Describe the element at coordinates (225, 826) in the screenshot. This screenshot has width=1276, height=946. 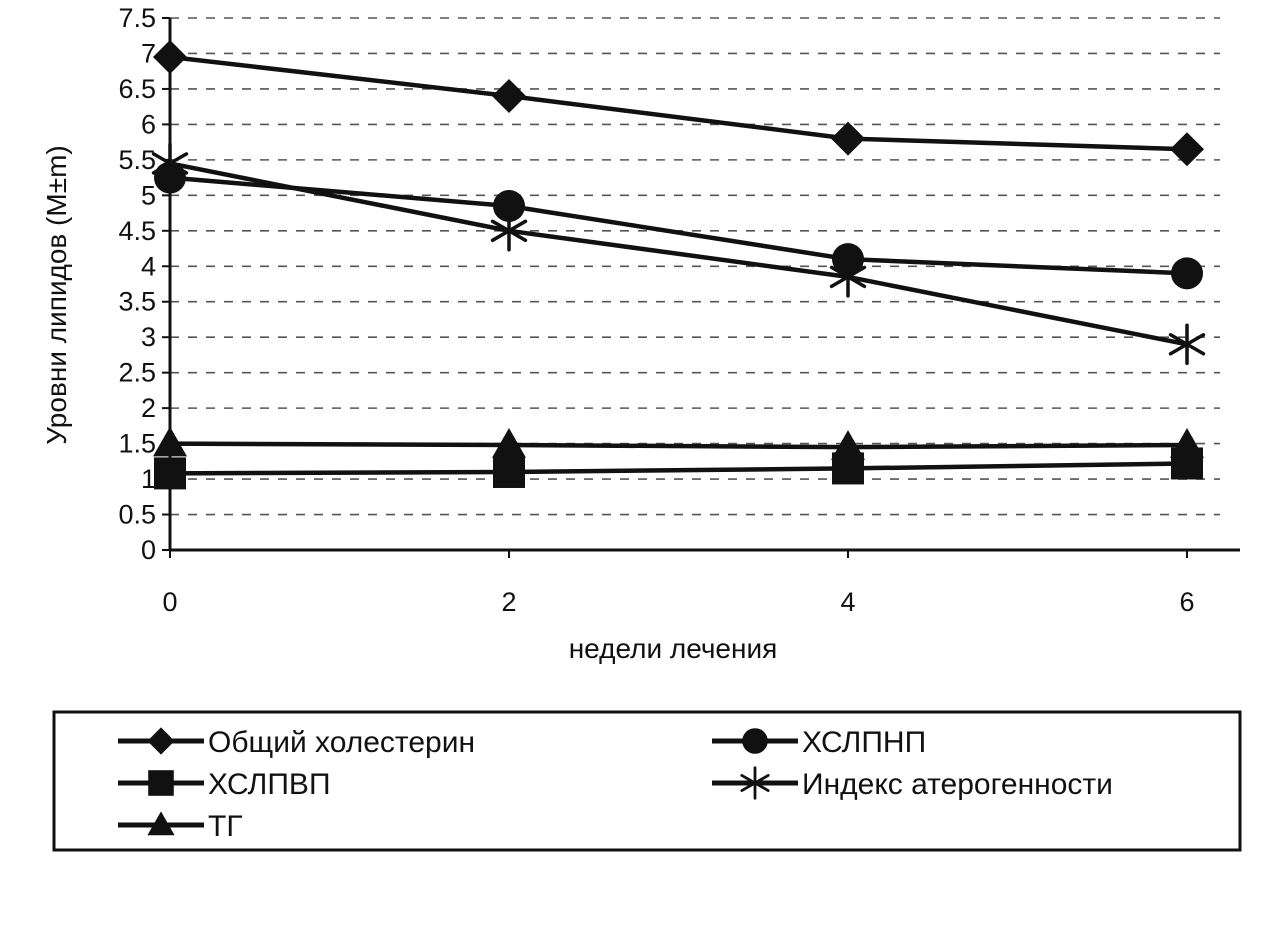
I see `legend-label: ТГ` at that location.